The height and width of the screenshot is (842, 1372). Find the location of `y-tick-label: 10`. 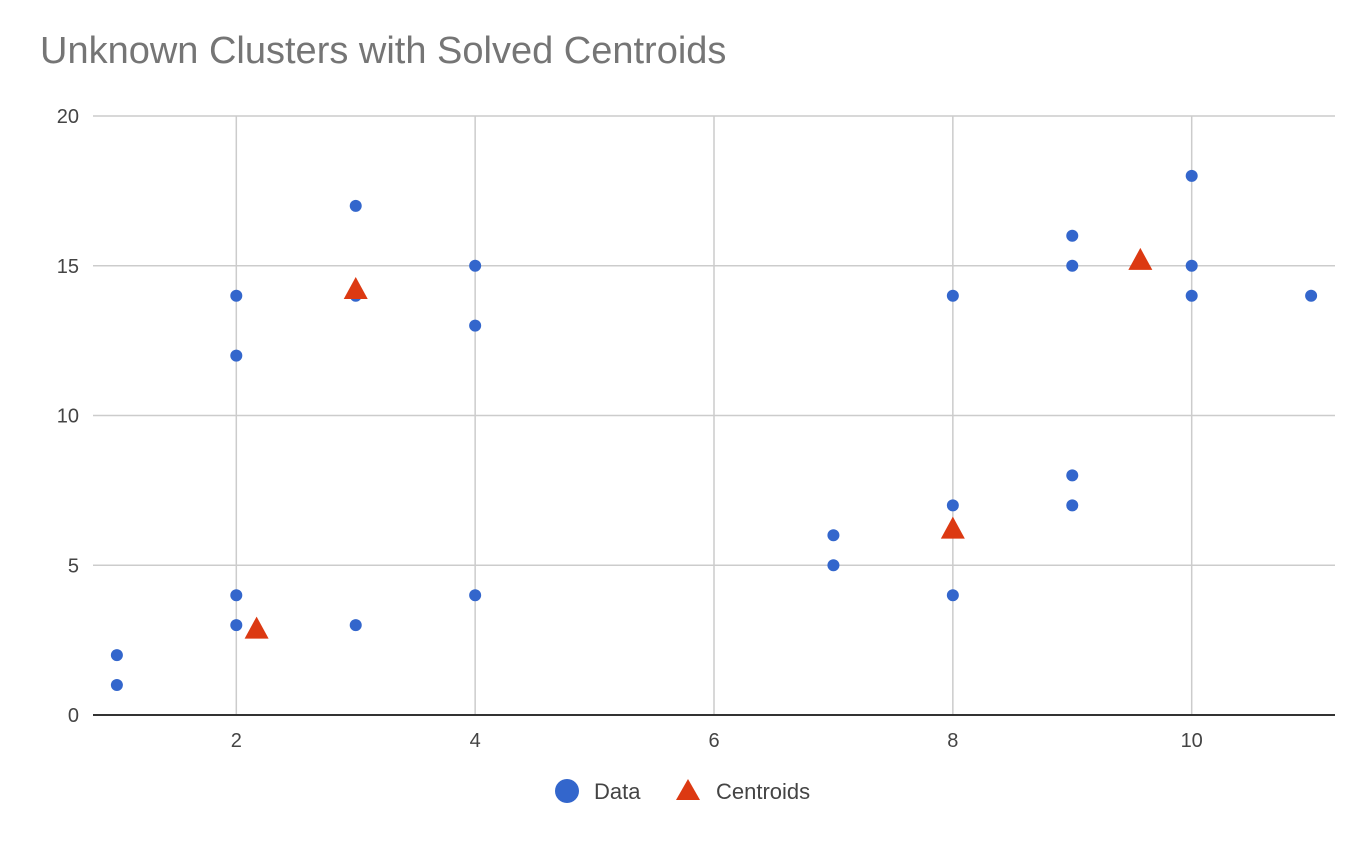

y-tick-label: 10 is located at coordinates (68, 417).